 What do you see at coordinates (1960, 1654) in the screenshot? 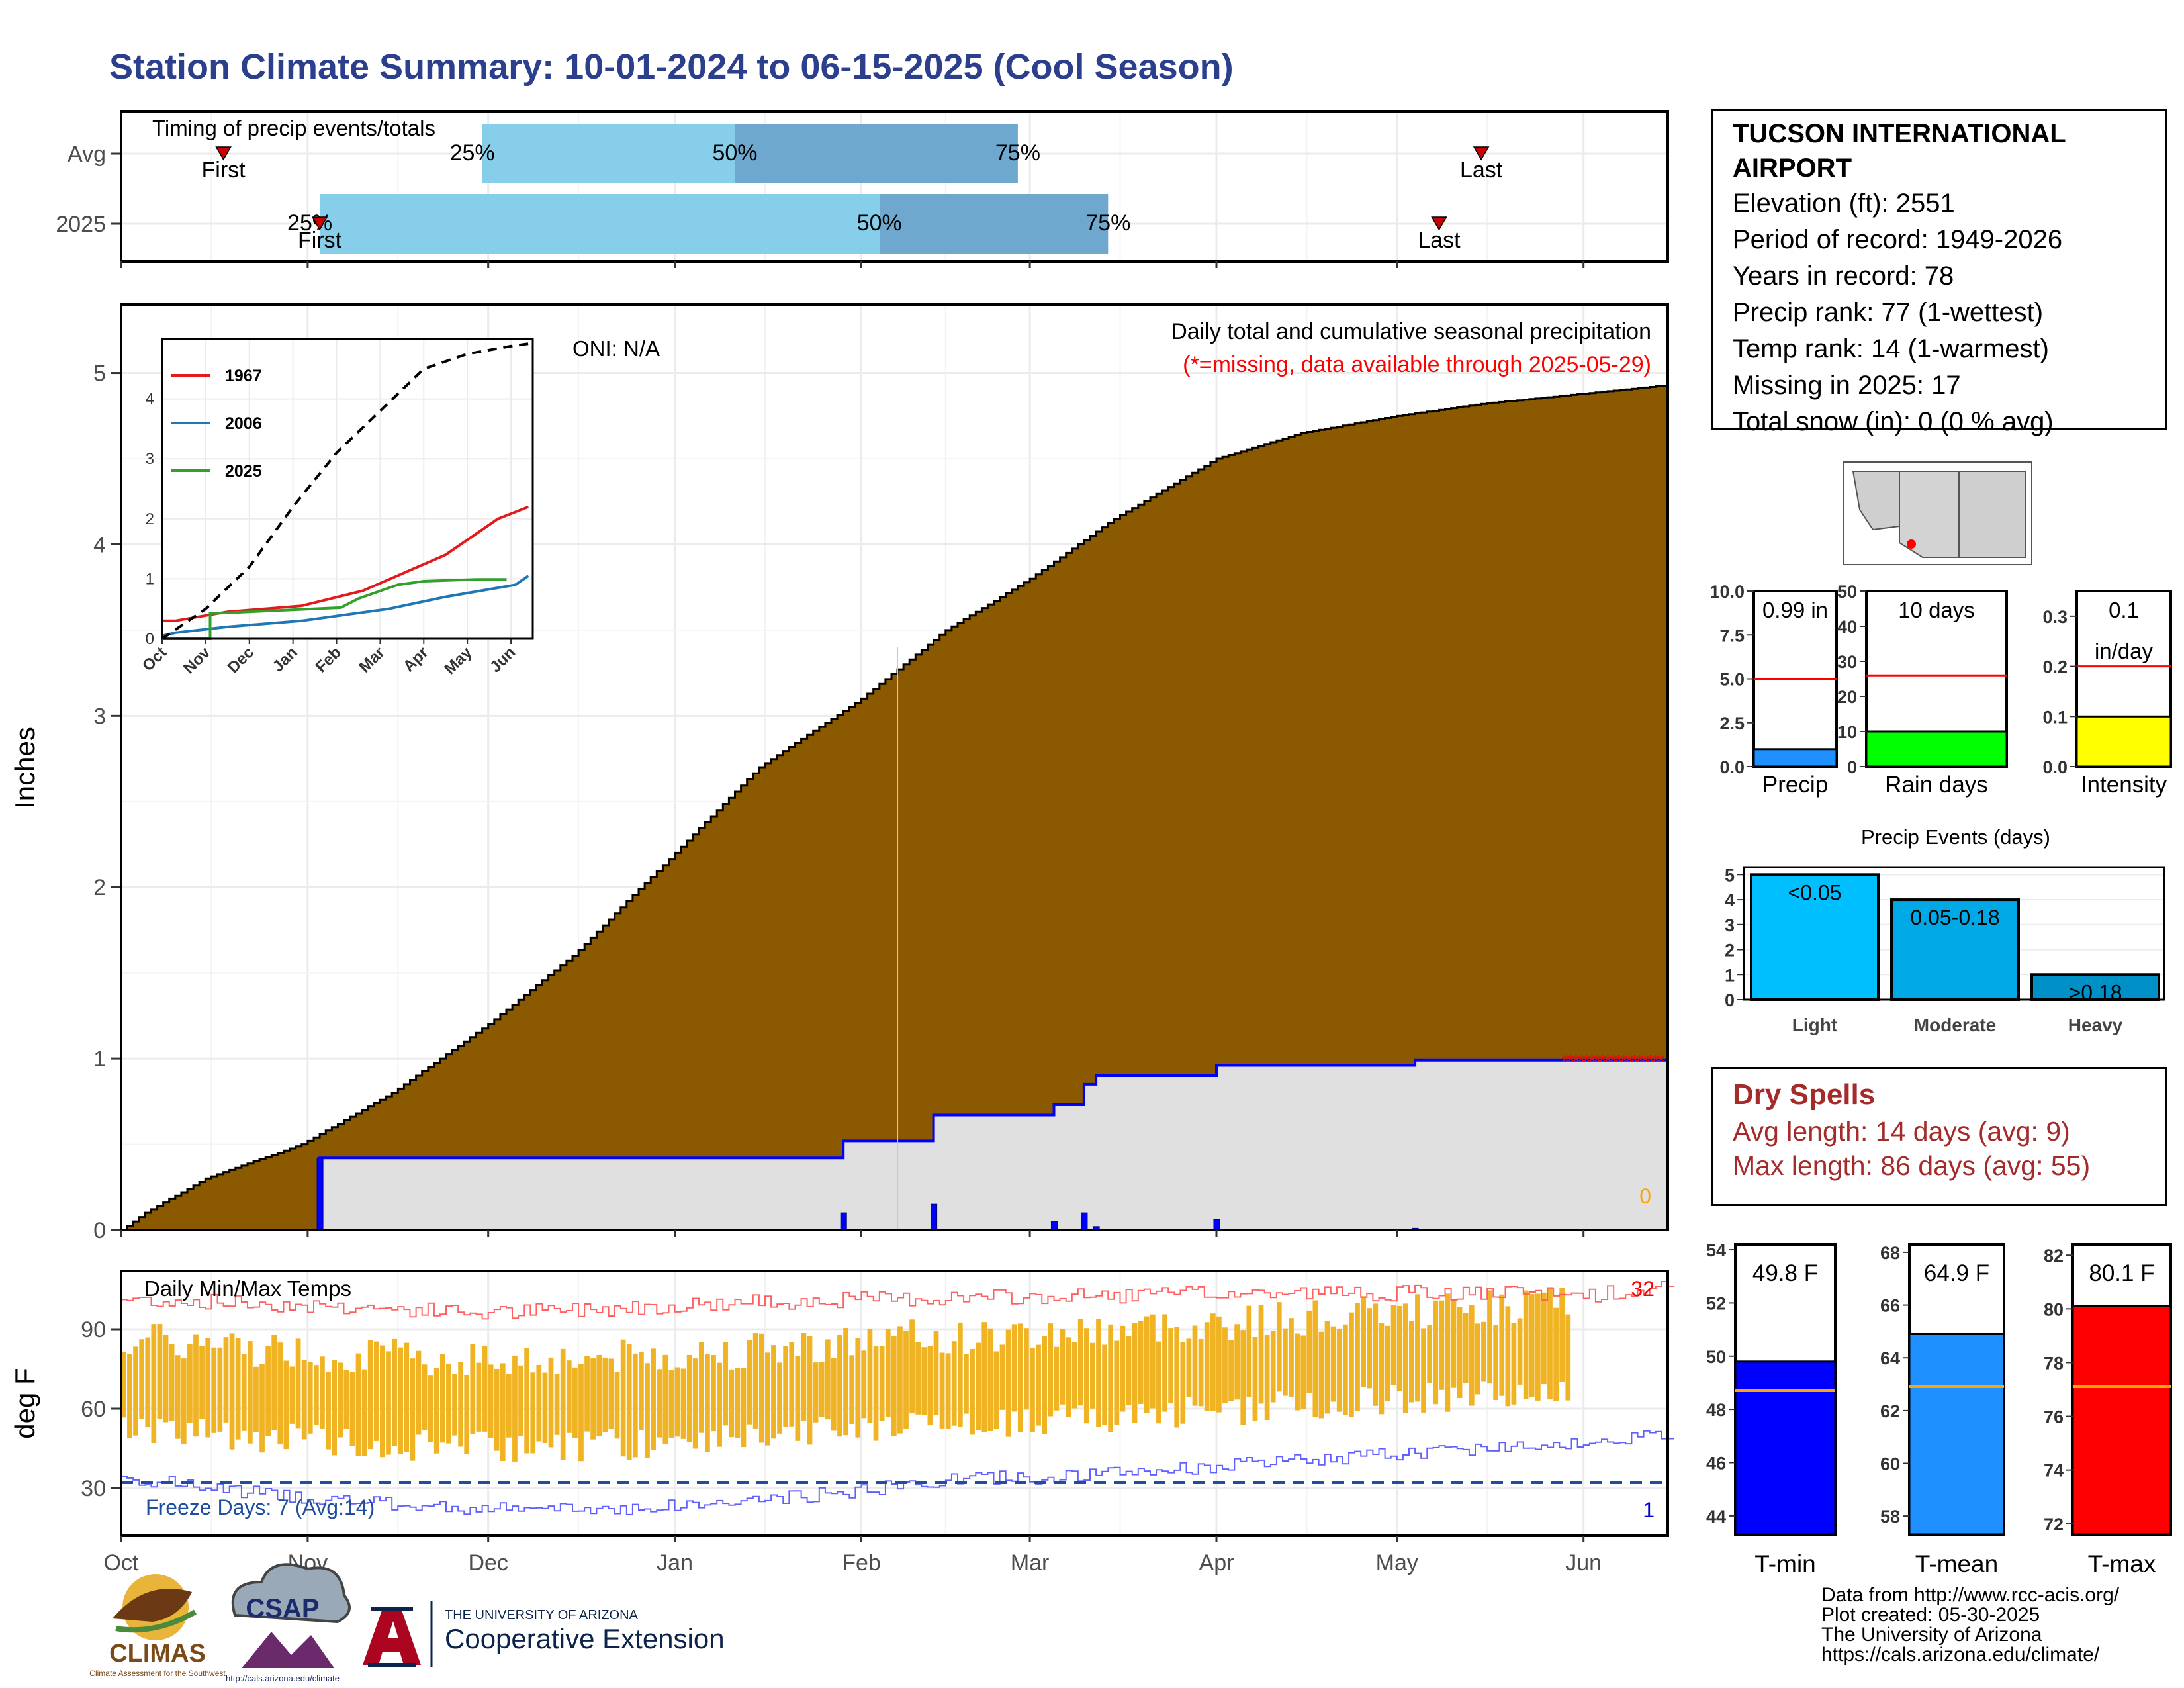
I see `credits-line4: https://cals.arizona.edu/climate/` at bounding box center [1960, 1654].